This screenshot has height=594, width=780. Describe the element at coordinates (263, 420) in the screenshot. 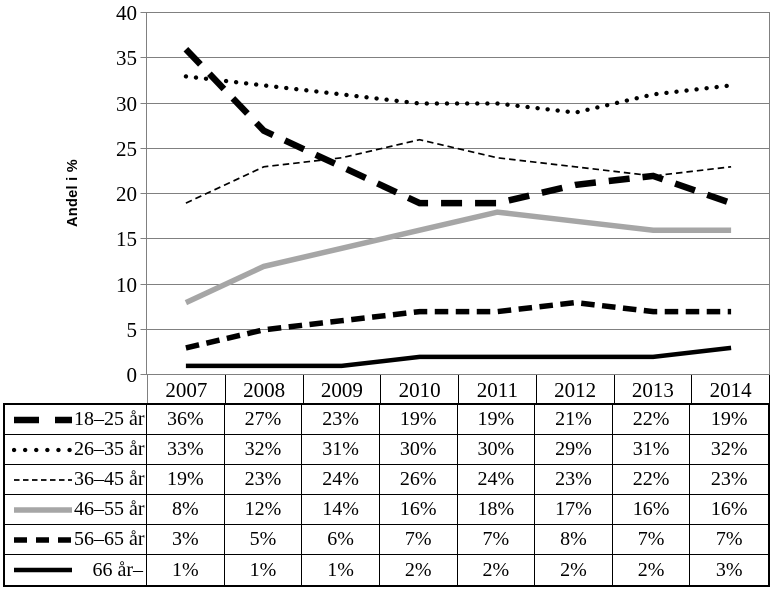

I see `table-cell-value: 27%` at that location.